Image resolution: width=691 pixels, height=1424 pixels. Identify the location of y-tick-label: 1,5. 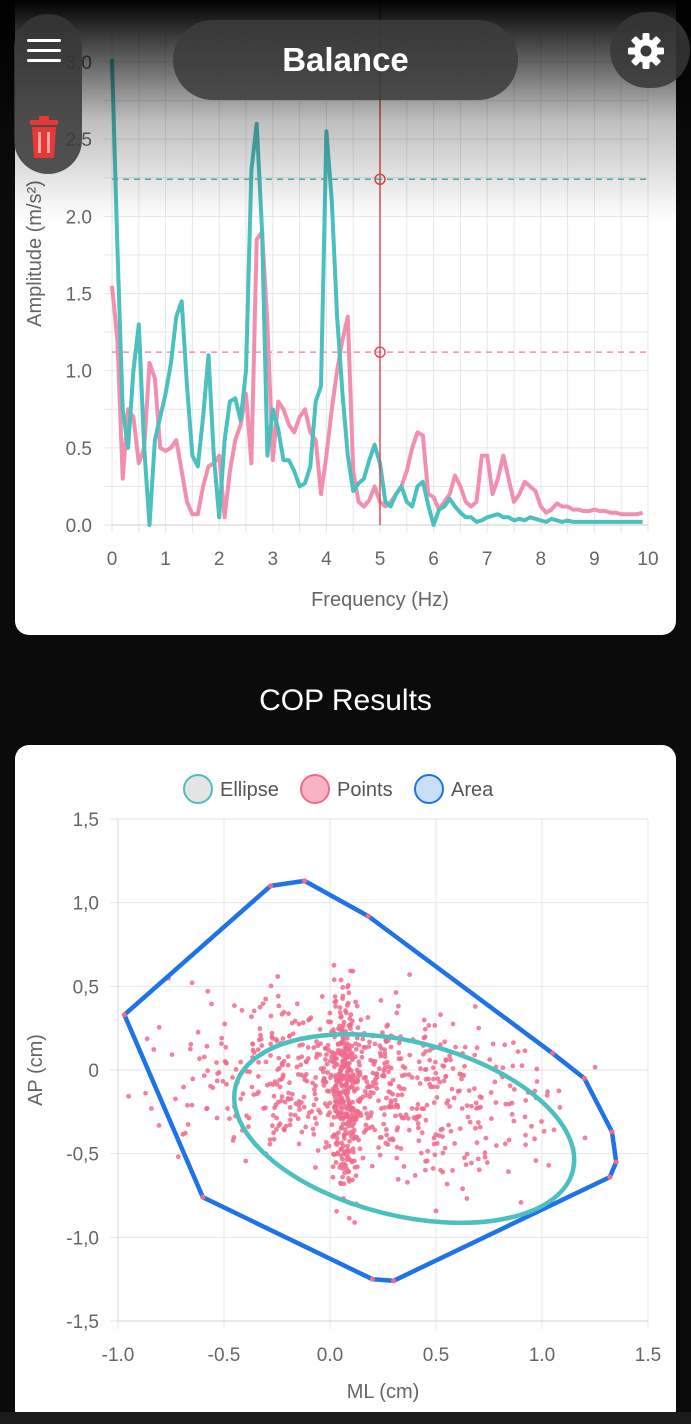
(86, 820).